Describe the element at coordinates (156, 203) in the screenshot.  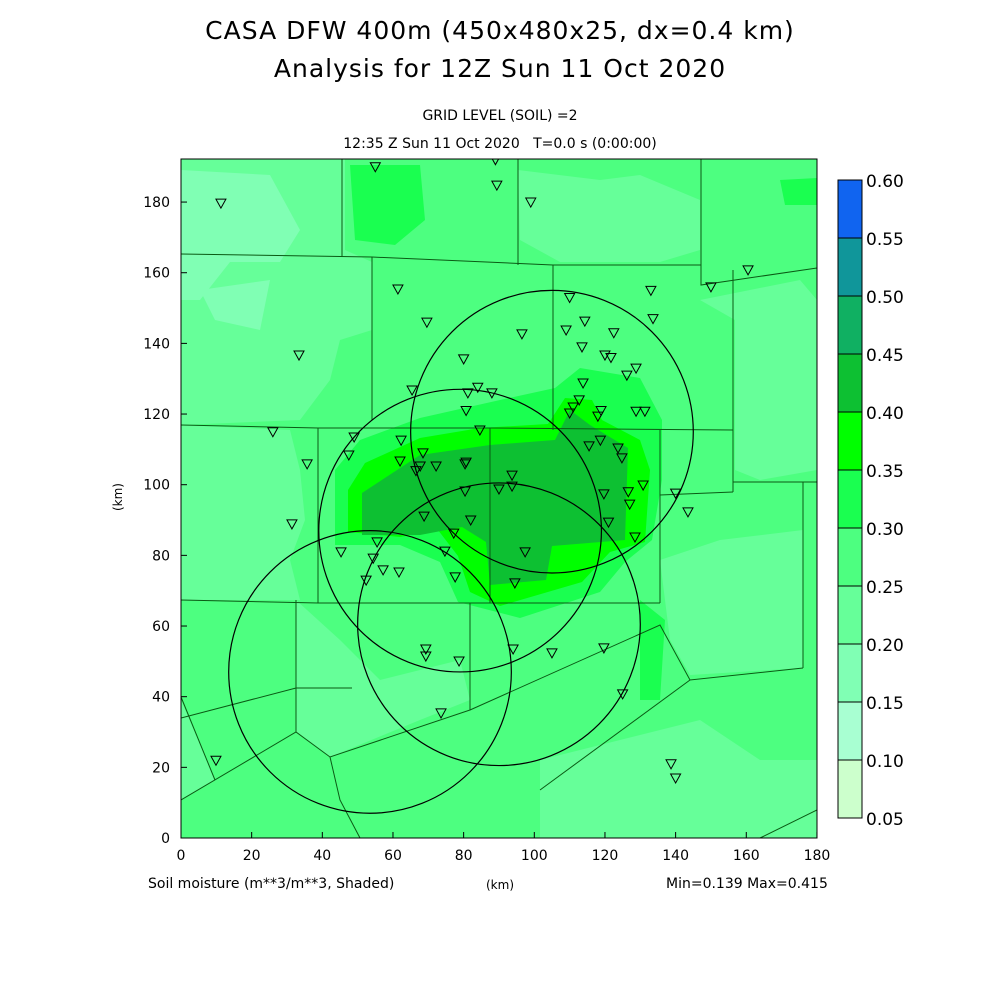
I see `y-tick-label: 180` at that location.